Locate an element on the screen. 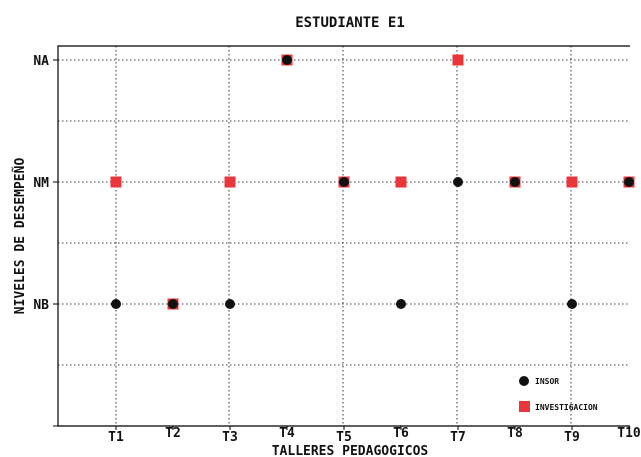 The height and width of the screenshot is (457, 641). x-tick-label-t3: T3 is located at coordinates (230, 437).